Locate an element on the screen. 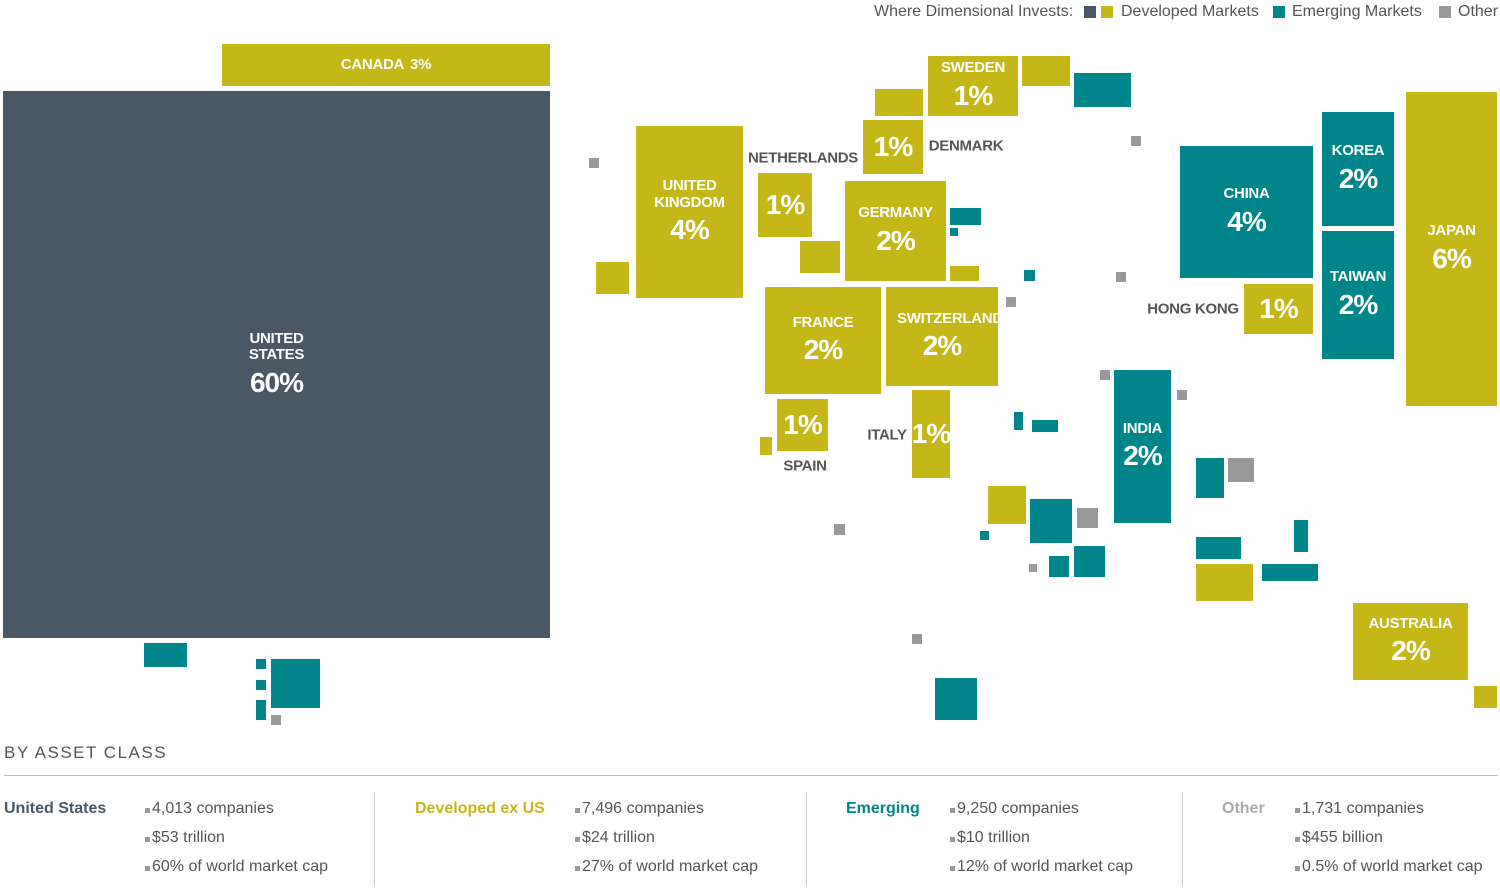 The width and height of the screenshot is (1500, 894). country-block: INDIA 2% is located at coordinates (1142, 446).